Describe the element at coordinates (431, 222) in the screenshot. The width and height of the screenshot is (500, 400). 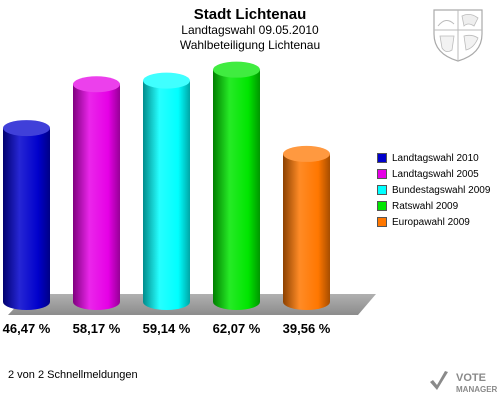
I see `legend-label: Europawahl 2009` at that location.